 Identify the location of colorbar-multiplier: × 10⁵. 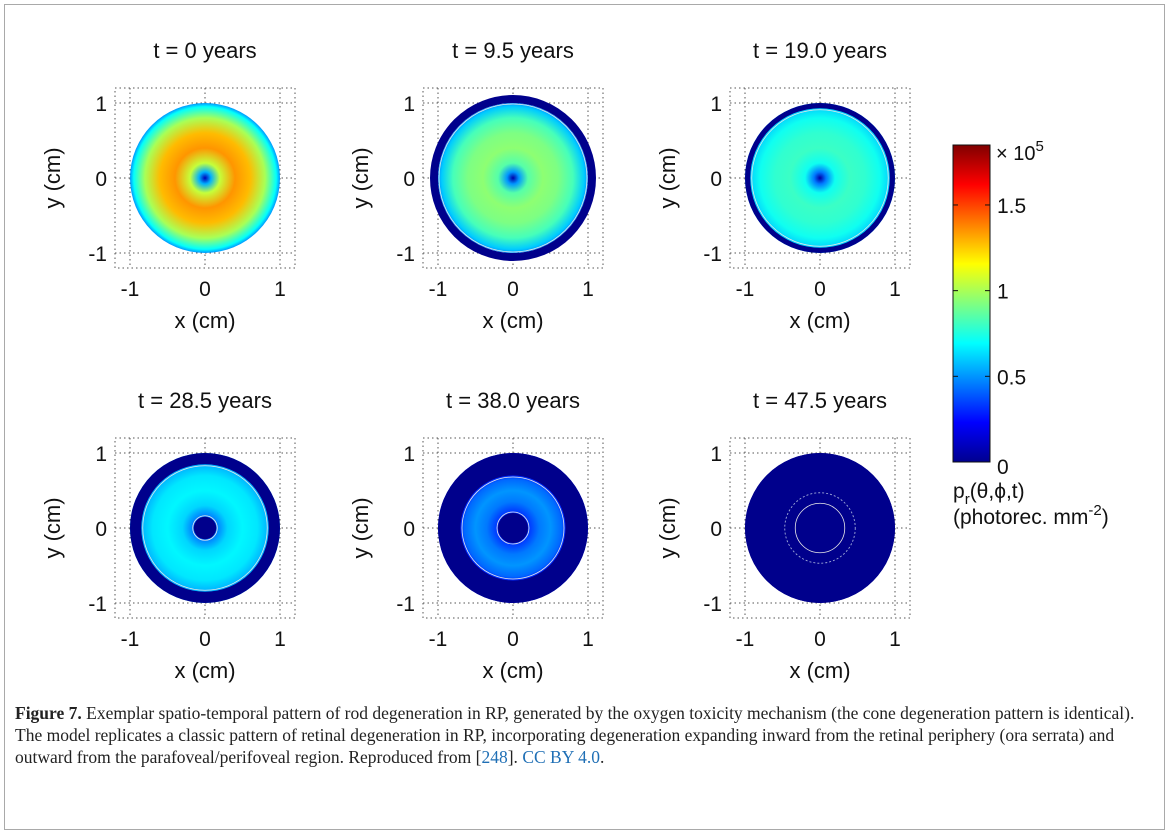
(1020, 151).